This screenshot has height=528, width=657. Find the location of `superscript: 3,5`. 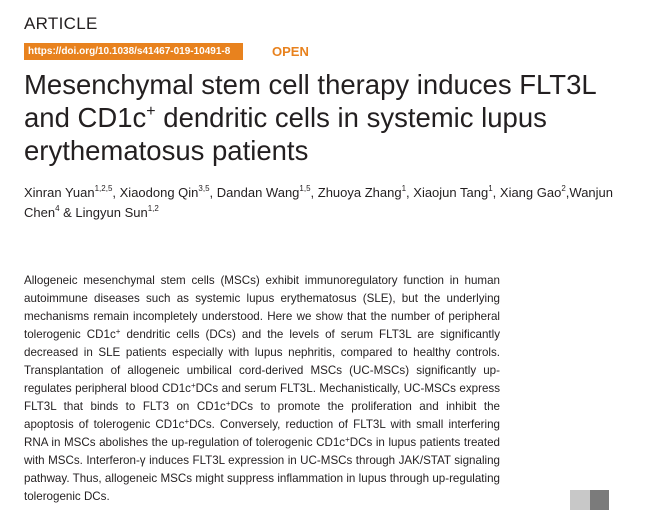

superscript: 3,5 is located at coordinates (204, 188).